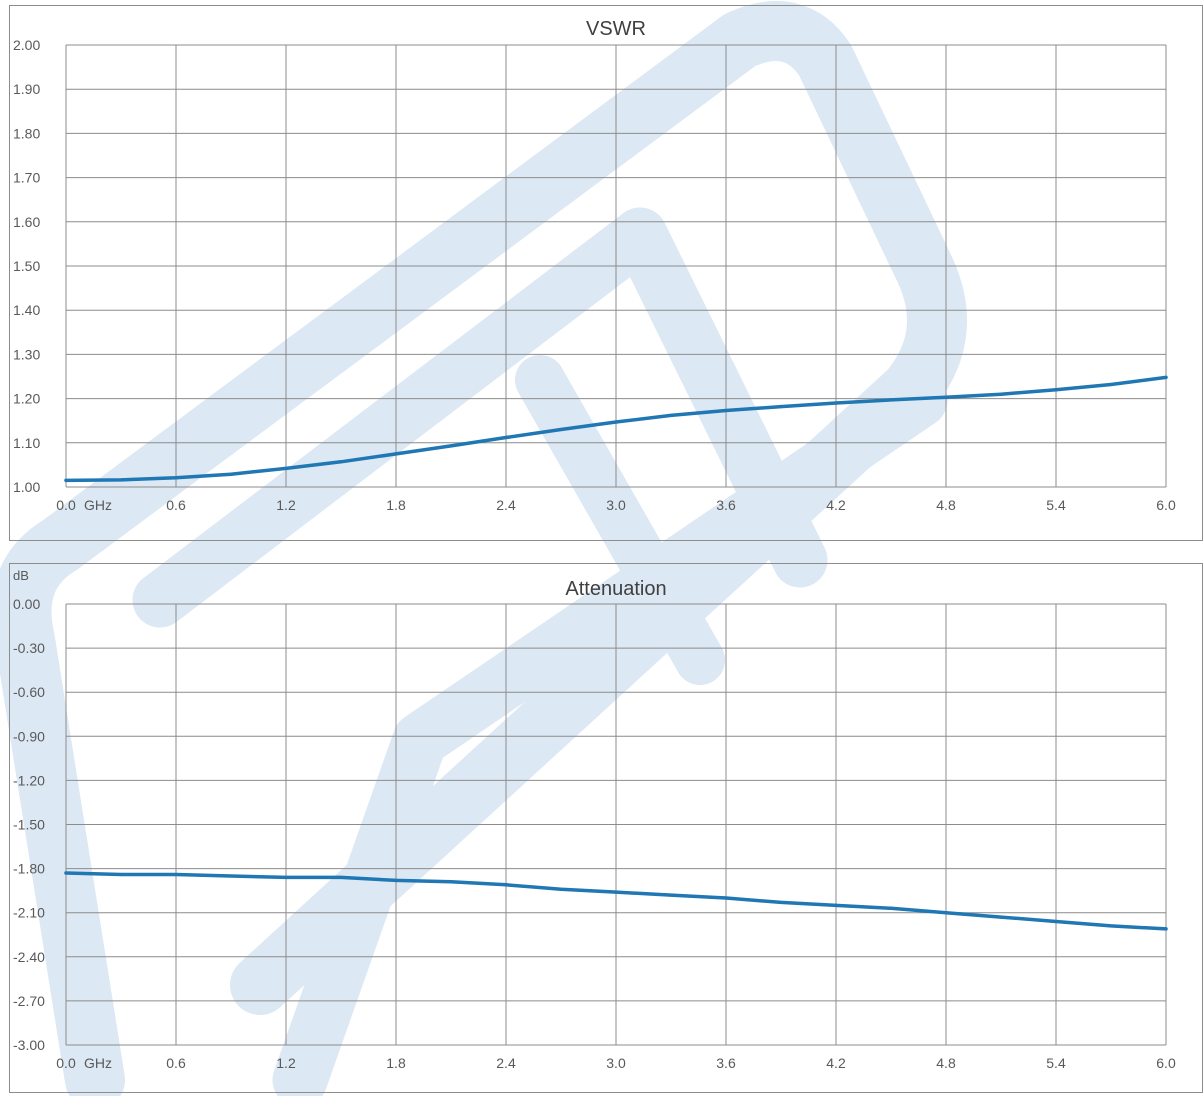 Image resolution: width=1204 pixels, height=1098 pixels. Describe the element at coordinates (26, 133) in the screenshot. I see `y-tick-label: 1.80` at that location.